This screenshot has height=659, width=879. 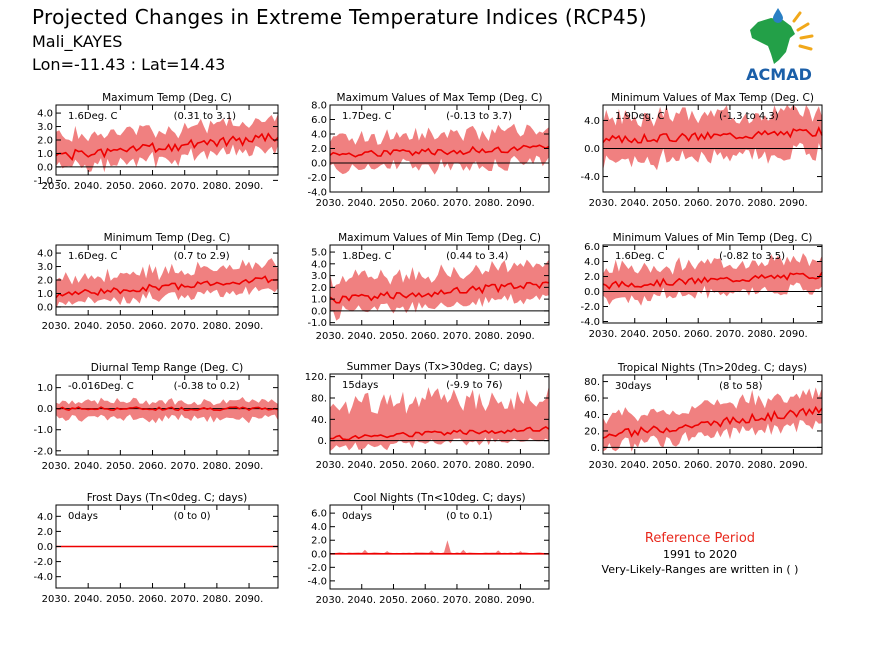 I want to click on panel-summary: 0days, so click(x=357, y=516).